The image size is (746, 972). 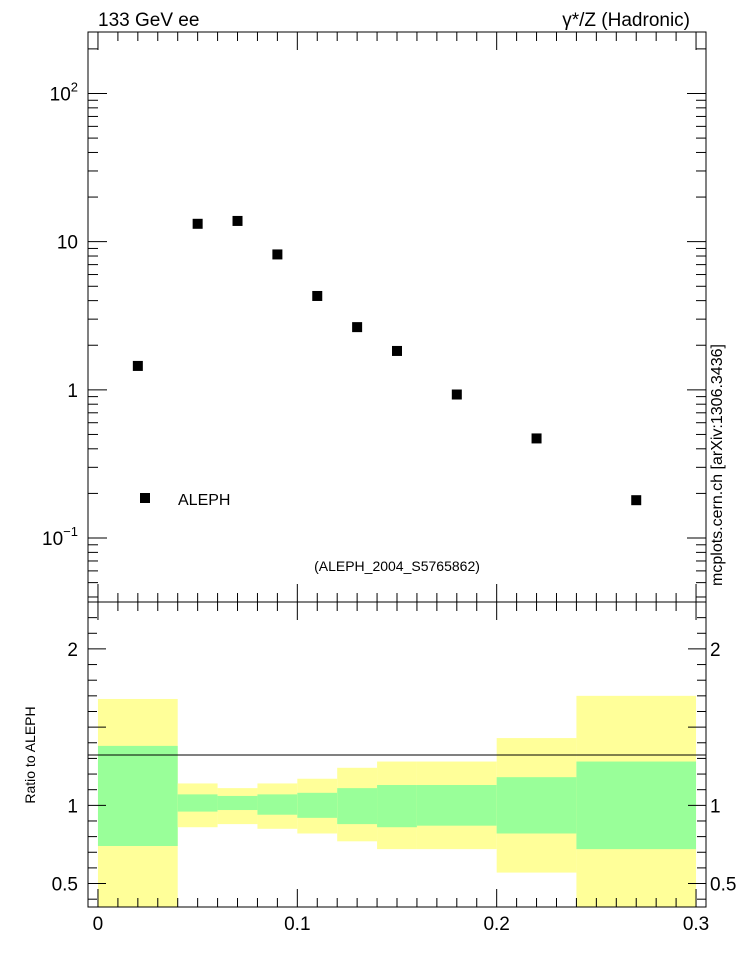 What do you see at coordinates (496, 924) in the screenshot?
I see `x-tick-label: 0.2` at bounding box center [496, 924].